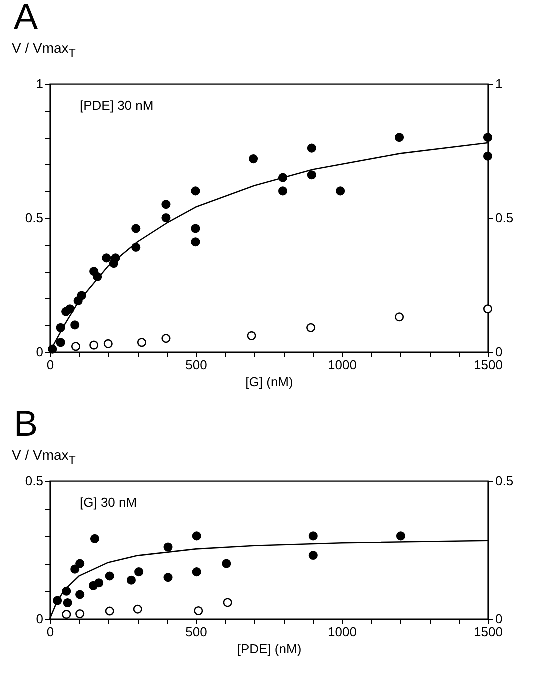 The width and height of the screenshot is (533, 676). Describe the element at coordinates (26, 423) in the screenshot. I see `chart-title: B` at that location.